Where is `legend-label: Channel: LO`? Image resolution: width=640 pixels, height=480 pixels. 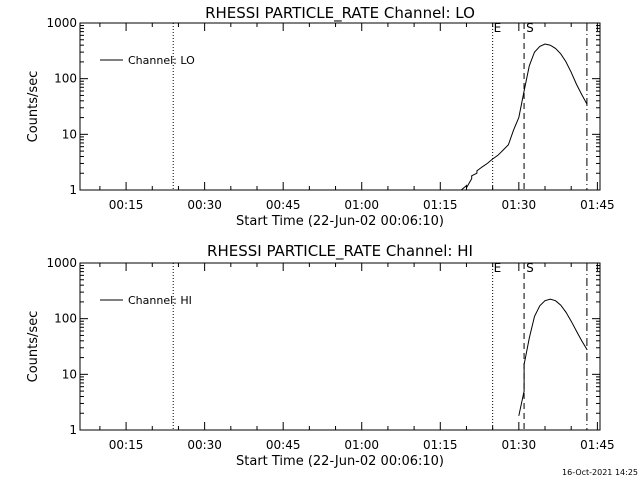
legend-label: Channel: LO is located at coordinates (161, 60).